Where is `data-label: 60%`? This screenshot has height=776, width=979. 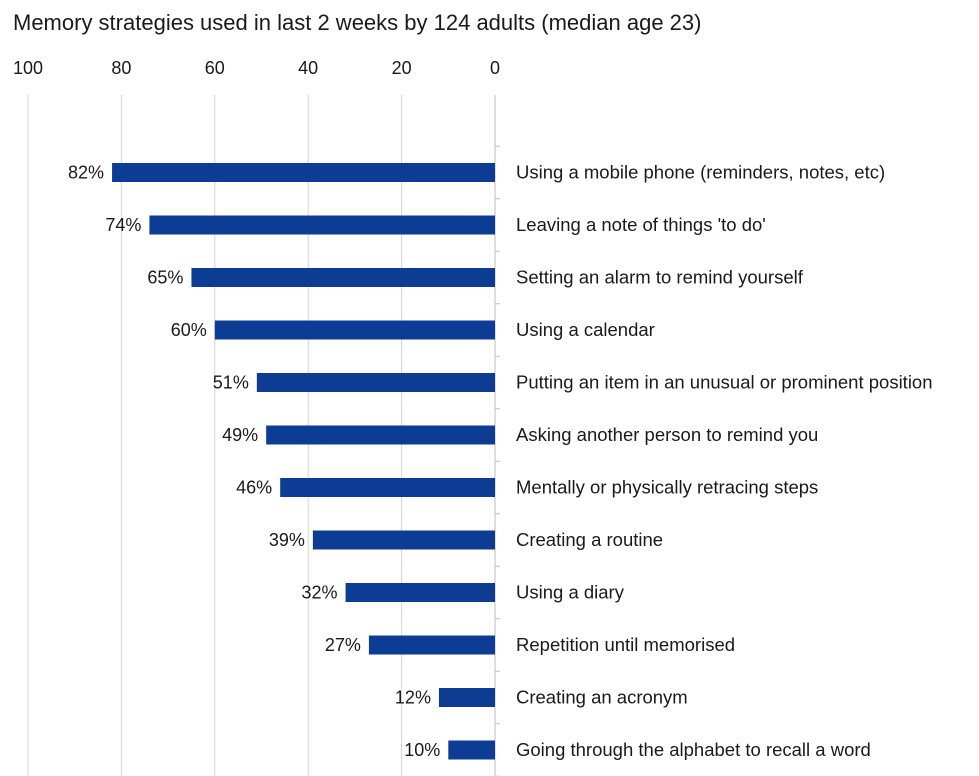 data-label: 60% is located at coordinates (189, 330).